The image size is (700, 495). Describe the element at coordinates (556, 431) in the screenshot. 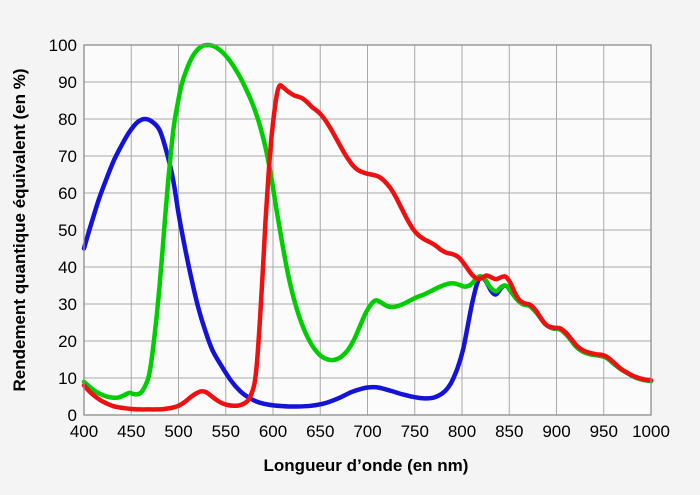

I see `x-tick-label: 900` at that location.